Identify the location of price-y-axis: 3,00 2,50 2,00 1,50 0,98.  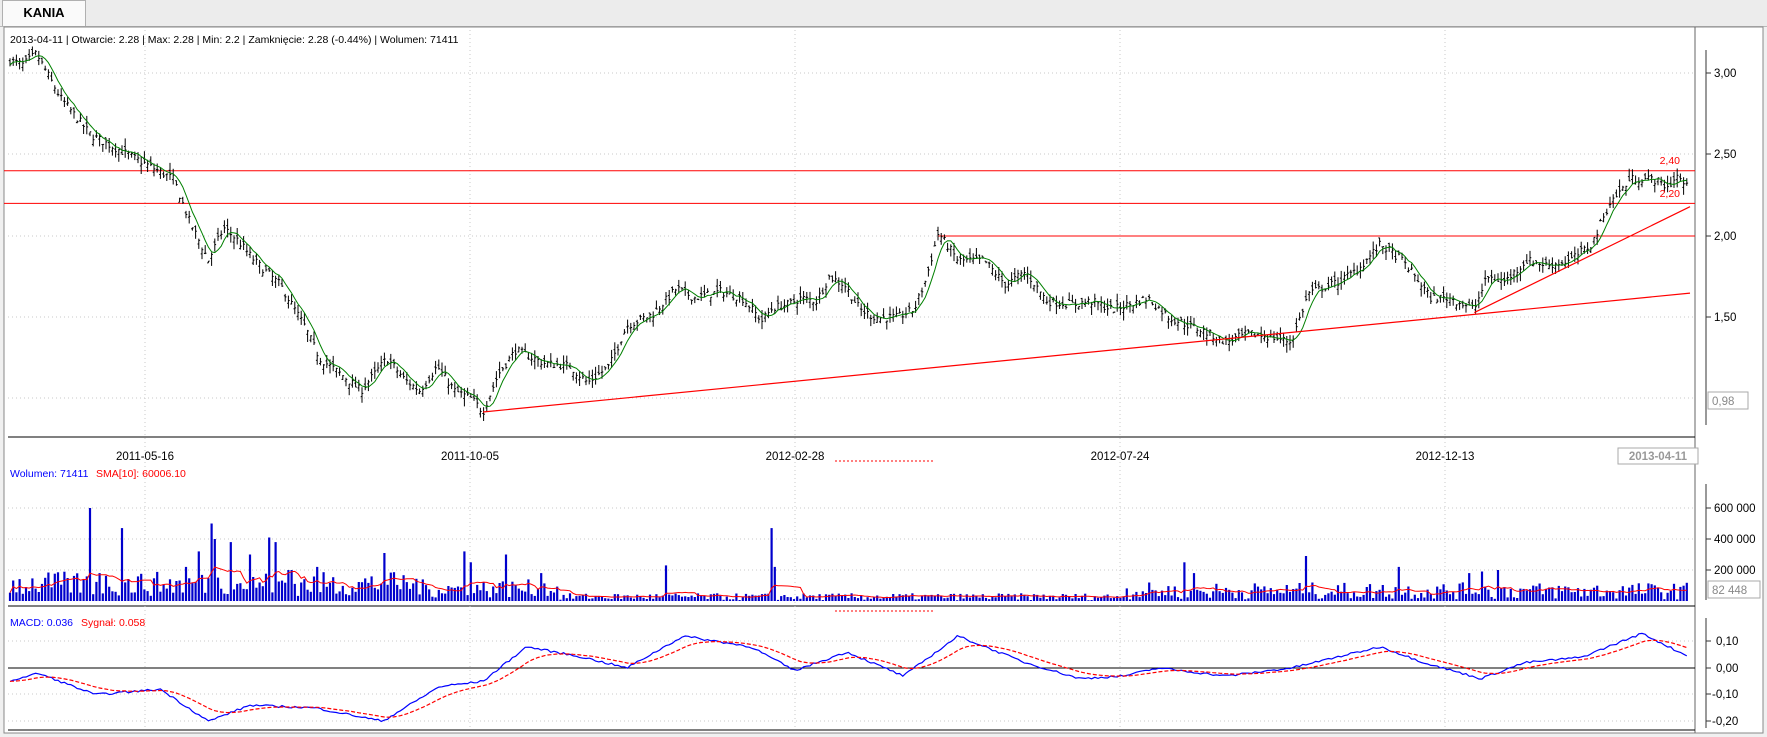
(1727, 237).